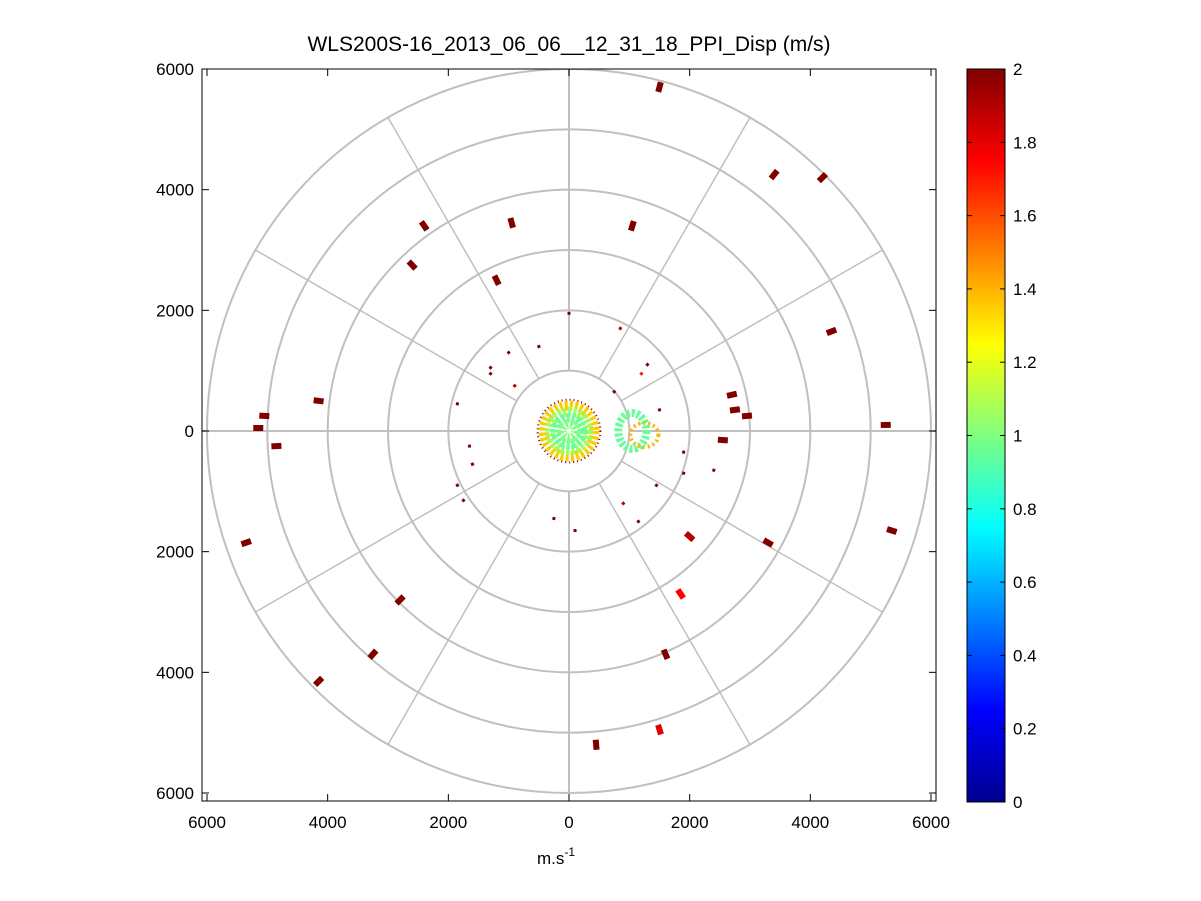  Describe the element at coordinates (1025, 216) in the screenshot. I see `colorbar-tick-label: 1.6` at that location.